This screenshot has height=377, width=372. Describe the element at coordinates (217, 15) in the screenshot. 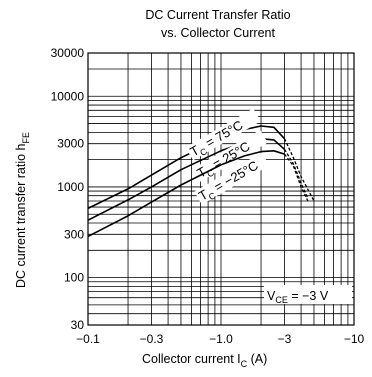

I see `chart-title: DC Current Transfer Ratio` at that location.